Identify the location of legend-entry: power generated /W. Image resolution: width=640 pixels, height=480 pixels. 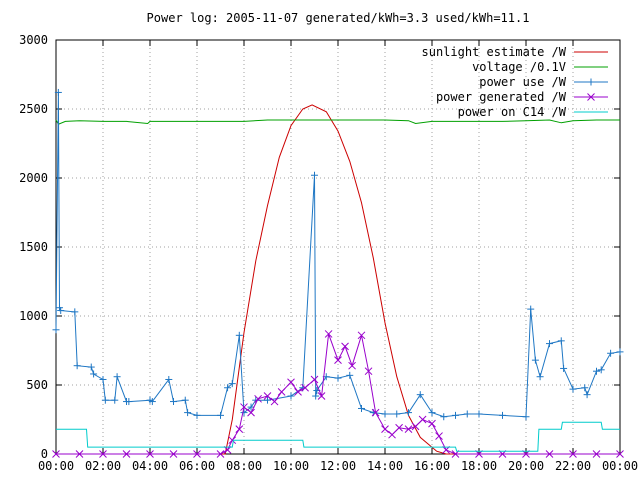
(522, 97).